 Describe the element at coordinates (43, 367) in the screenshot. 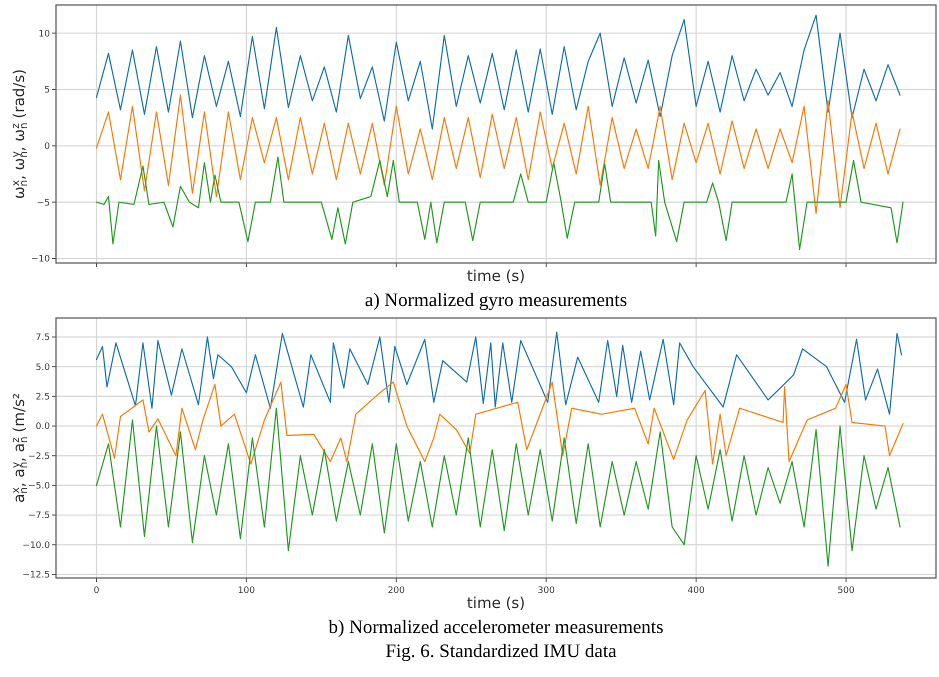

I see `y-tick-label: 5.0` at that location.